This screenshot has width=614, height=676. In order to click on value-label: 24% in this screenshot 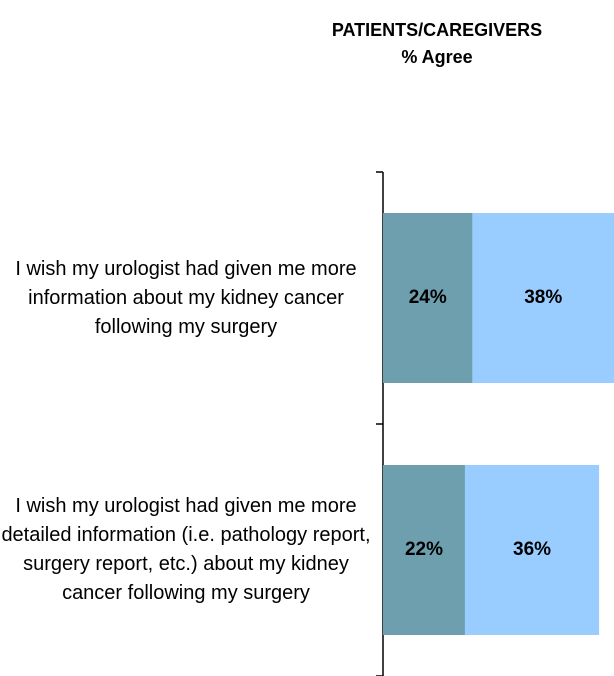, I will do `click(428, 297)`.